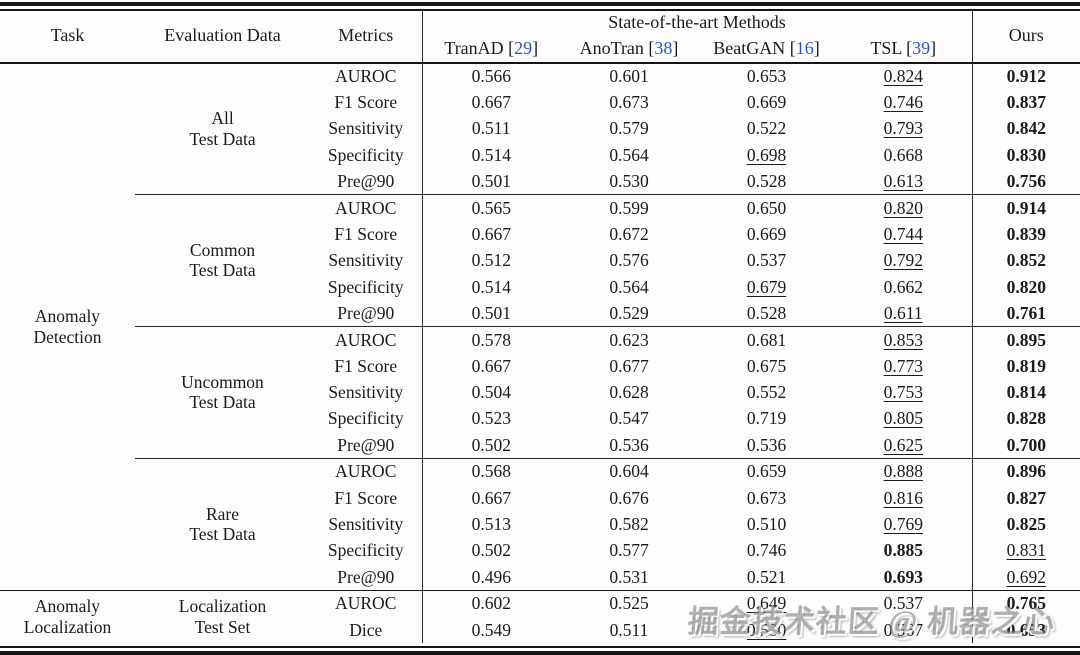  What do you see at coordinates (766, 419) in the screenshot?
I see `method-value-cell: 0.719` at bounding box center [766, 419].